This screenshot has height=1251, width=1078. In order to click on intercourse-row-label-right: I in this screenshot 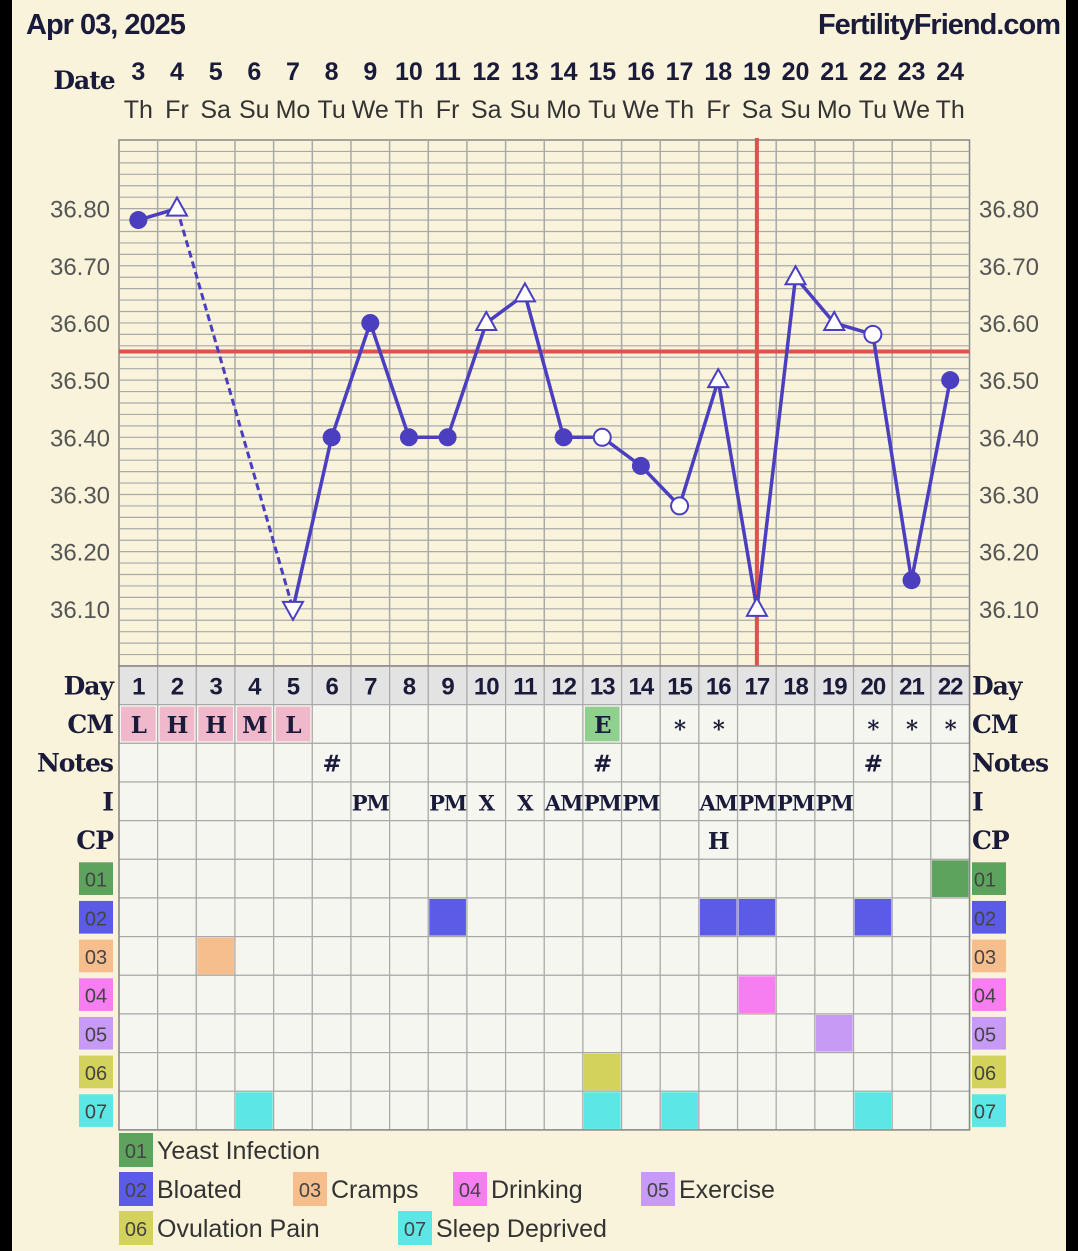, I will do `click(977, 801)`.